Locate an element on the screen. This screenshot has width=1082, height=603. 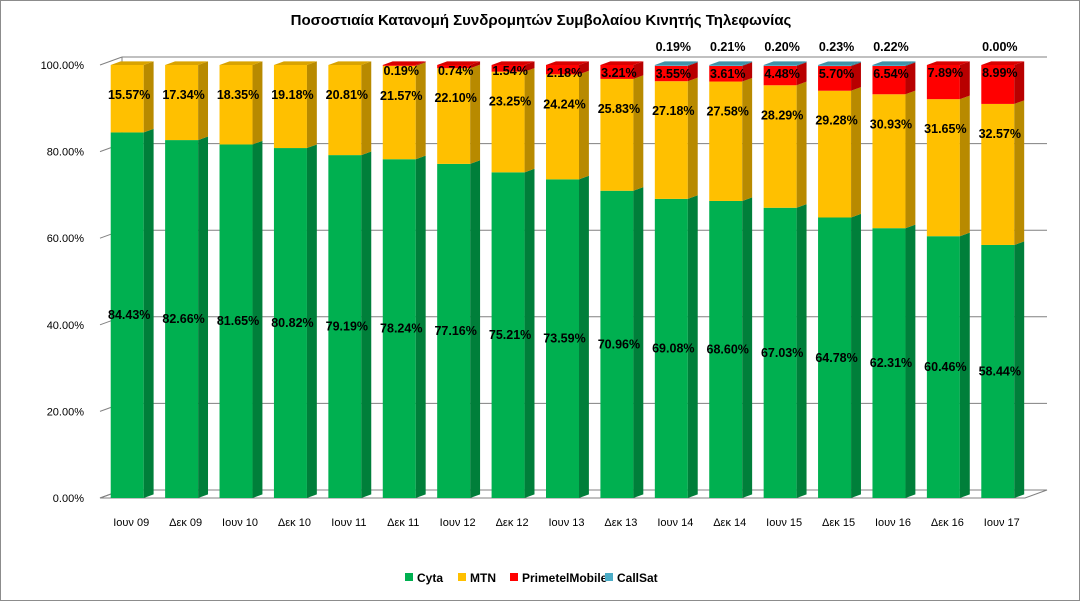
data-label-cyta: 69.08% is located at coordinates (673, 348).